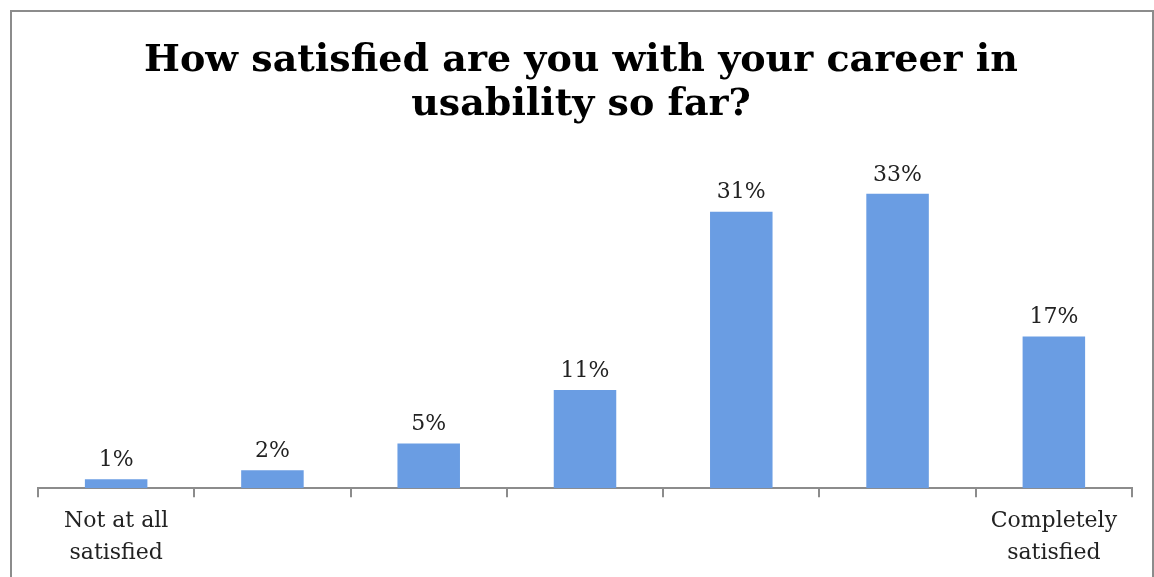 Image resolution: width=1154 pixels, height=577 pixels. Describe the element at coordinates (581, 79) in the screenshot. I see `chart-title: How satisfied are you with your career in usability so far?` at that location.